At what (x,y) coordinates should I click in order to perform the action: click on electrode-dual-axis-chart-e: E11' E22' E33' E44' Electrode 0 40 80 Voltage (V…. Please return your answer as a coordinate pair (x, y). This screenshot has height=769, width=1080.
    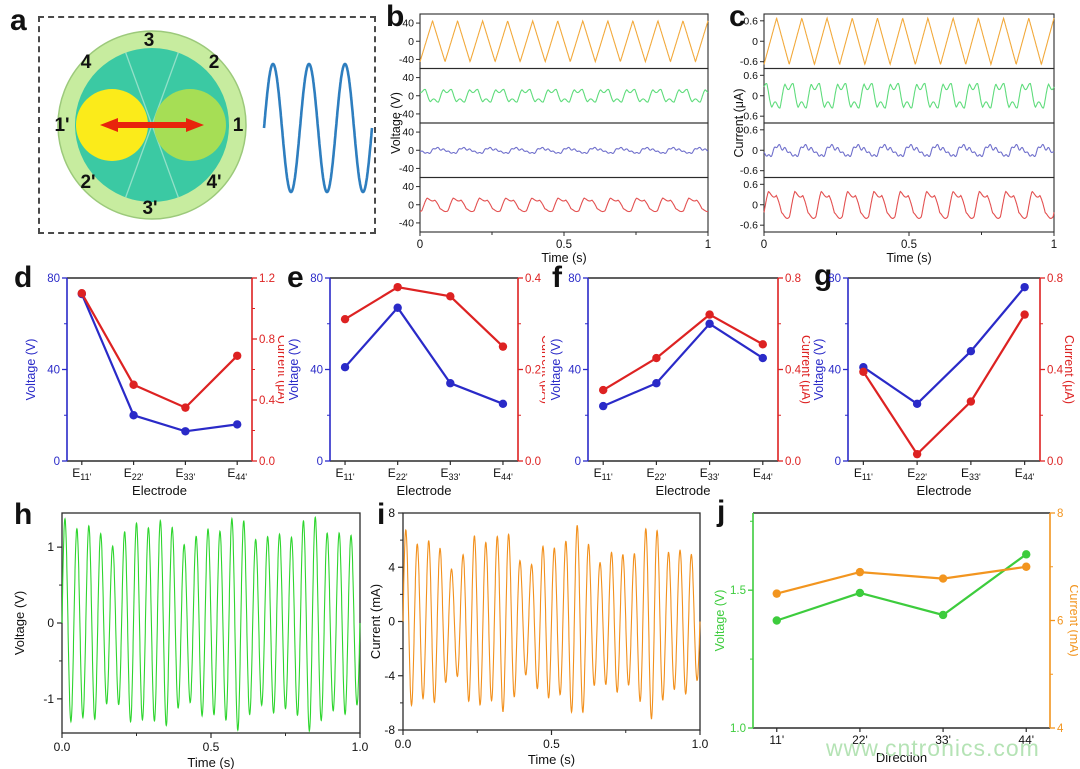
    Looking at the image, I should click on (418, 387).